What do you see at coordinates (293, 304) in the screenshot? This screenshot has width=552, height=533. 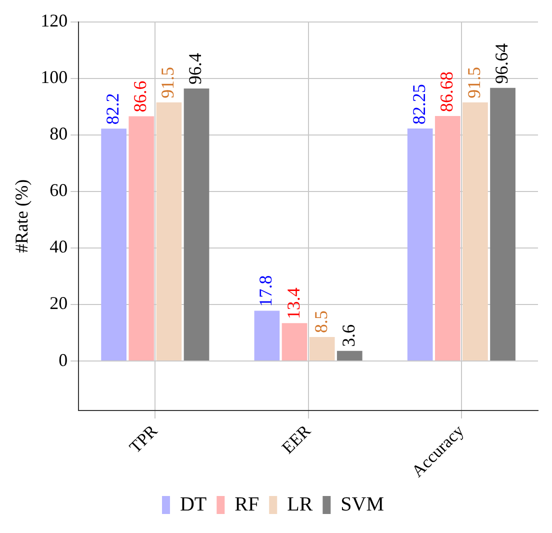 I see `data-label: 13.4` at bounding box center [293, 304].